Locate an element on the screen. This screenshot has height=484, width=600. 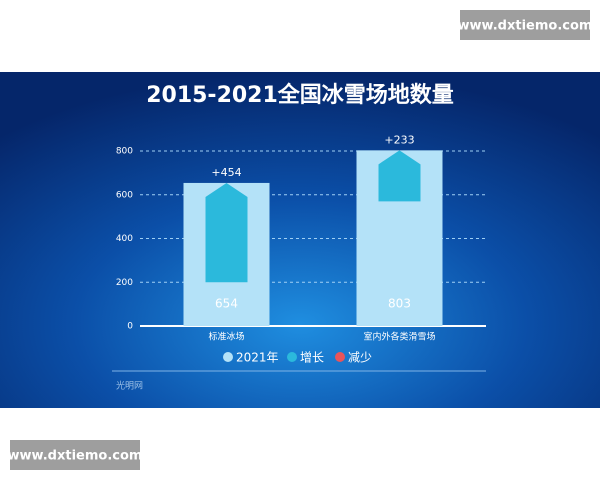
chart-title: 2015-2021全国冰雪场地数量 is located at coordinates (300, 95).